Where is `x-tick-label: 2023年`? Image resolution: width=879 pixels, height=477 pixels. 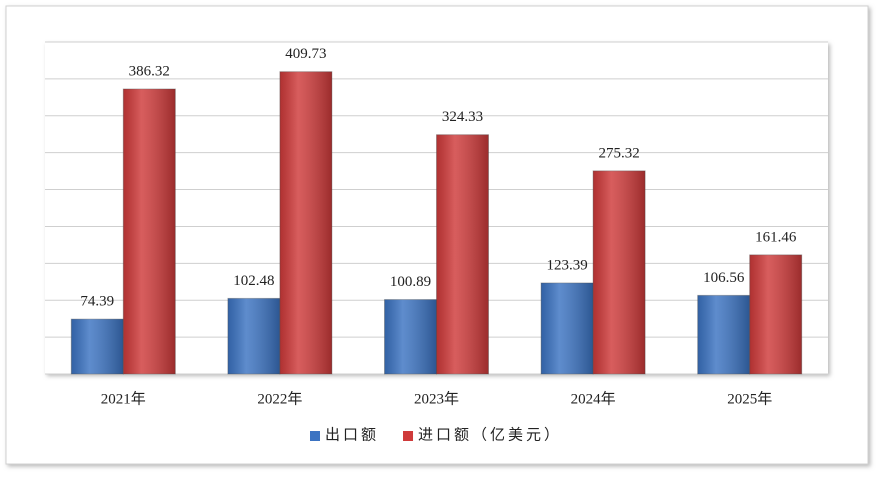
x-tick-label: 2023年 is located at coordinates (436, 398).